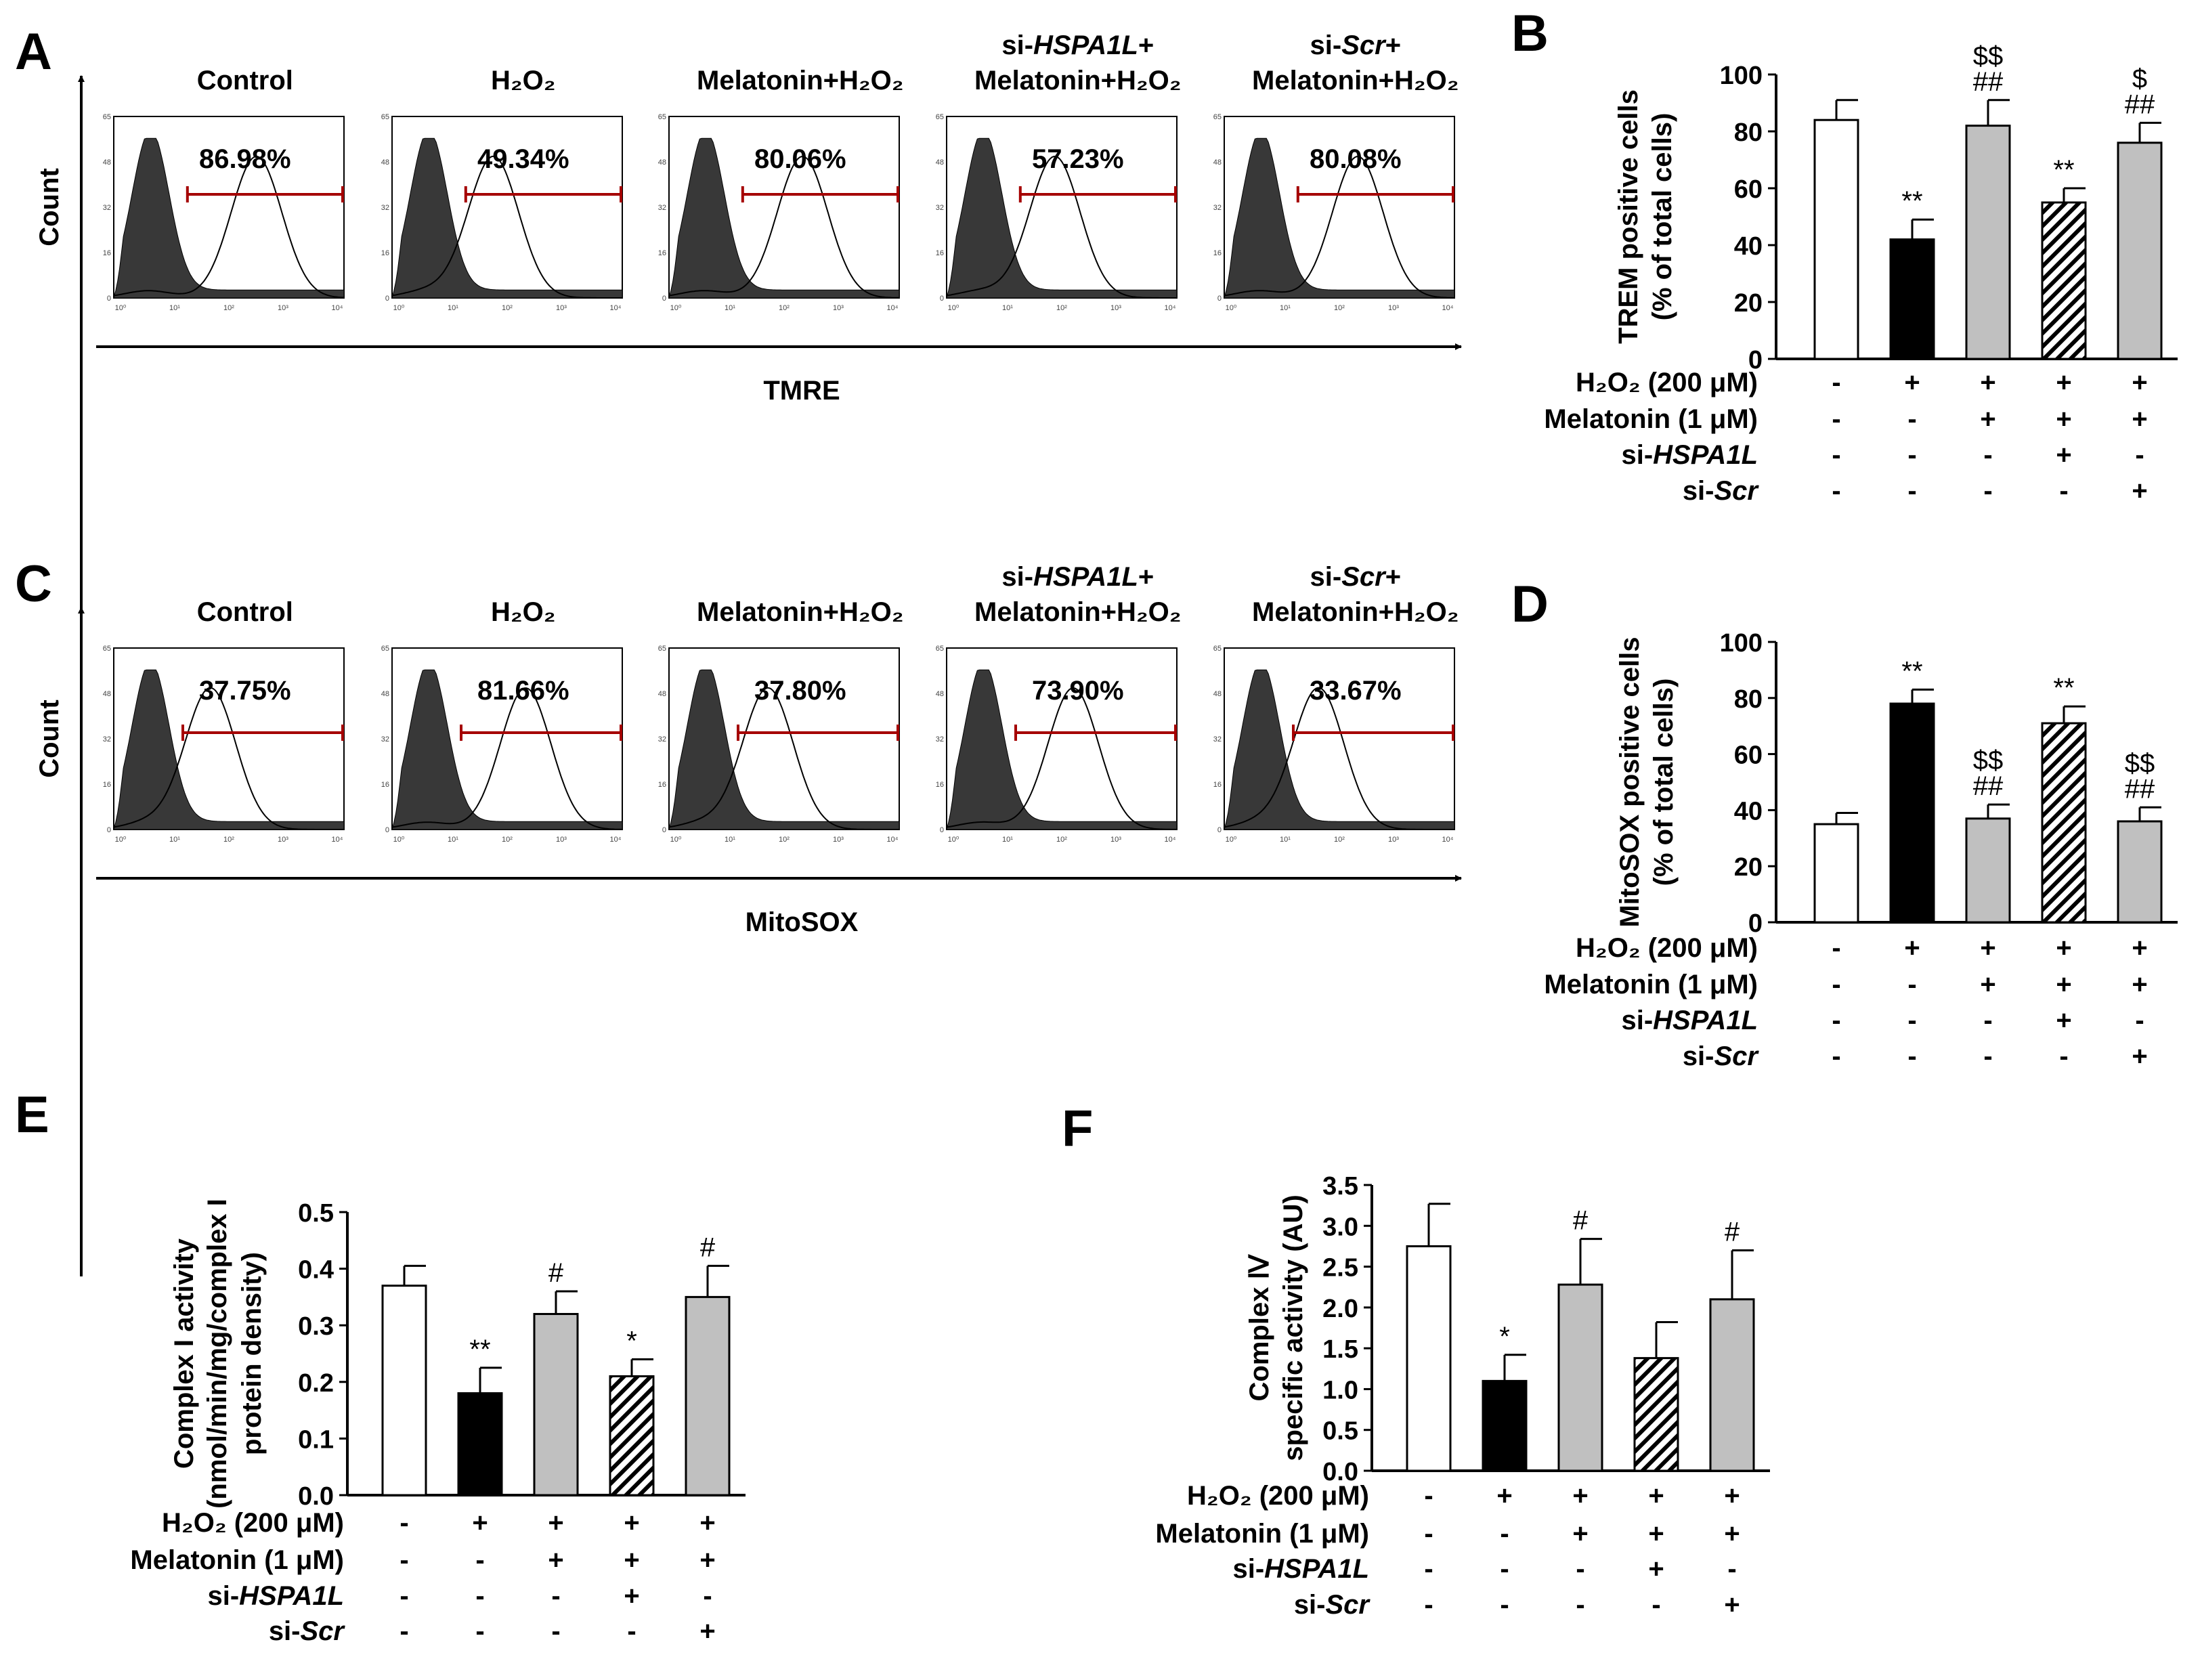 This screenshot has height=1680, width=2202. I want to click on y-axis-label: MitoSOX positive cells, so click(1630, 782).